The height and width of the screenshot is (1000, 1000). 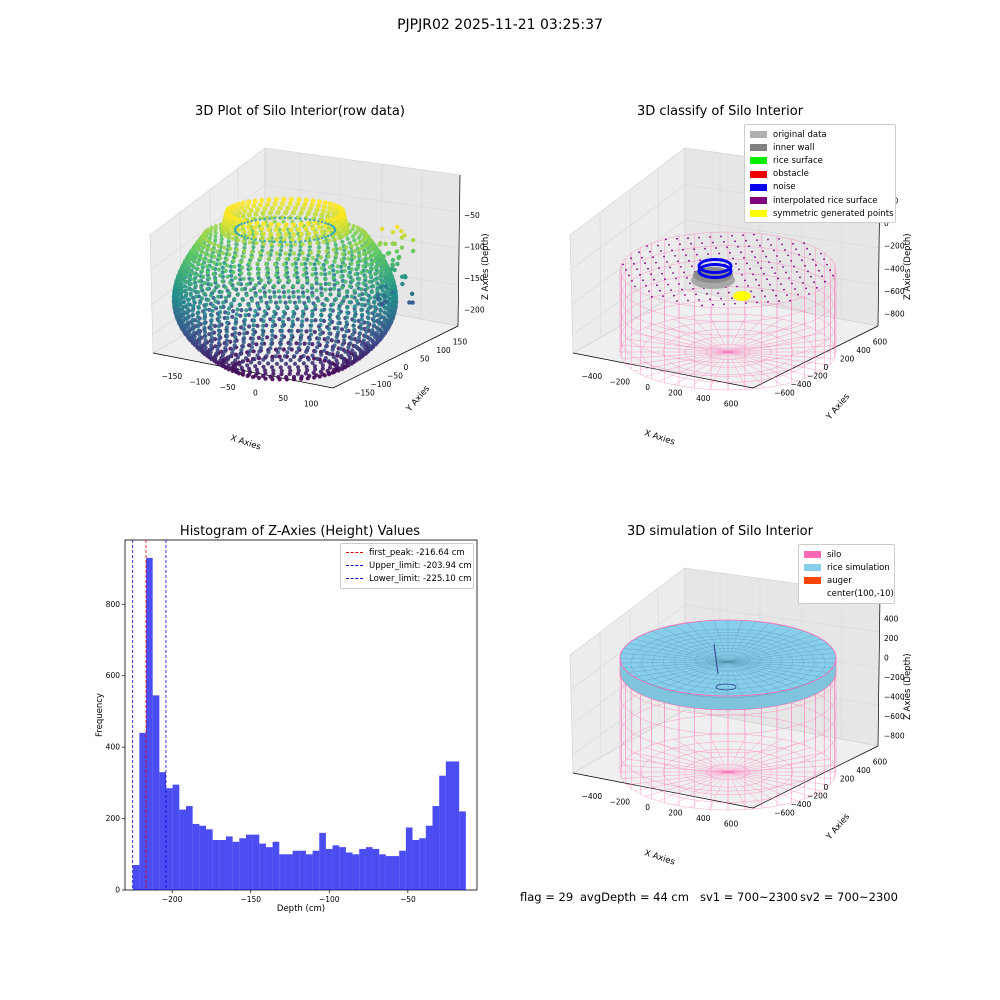 What do you see at coordinates (826, 787) in the screenshot?
I see `y-tick-label: 0` at bounding box center [826, 787].